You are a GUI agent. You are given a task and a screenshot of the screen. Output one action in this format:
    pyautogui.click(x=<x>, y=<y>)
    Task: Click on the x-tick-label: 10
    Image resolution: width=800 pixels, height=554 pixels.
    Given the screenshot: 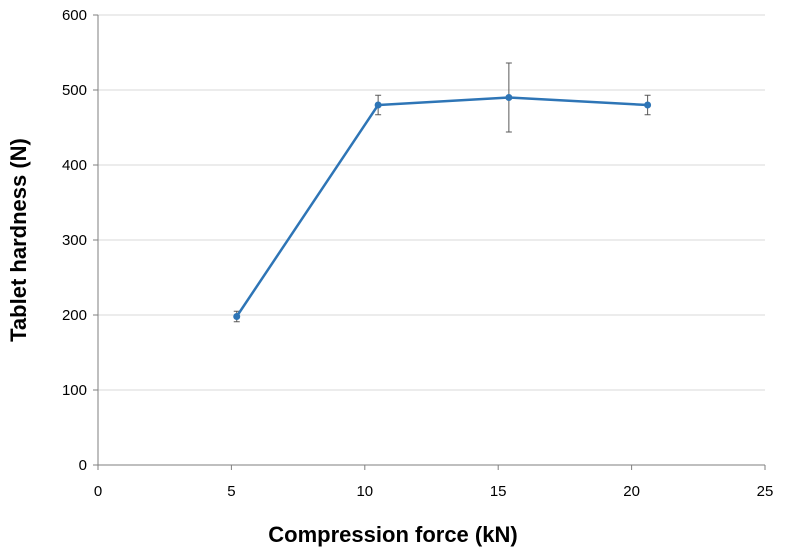 What is the action you would take?
    pyautogui.click(x=364, y=491)
    